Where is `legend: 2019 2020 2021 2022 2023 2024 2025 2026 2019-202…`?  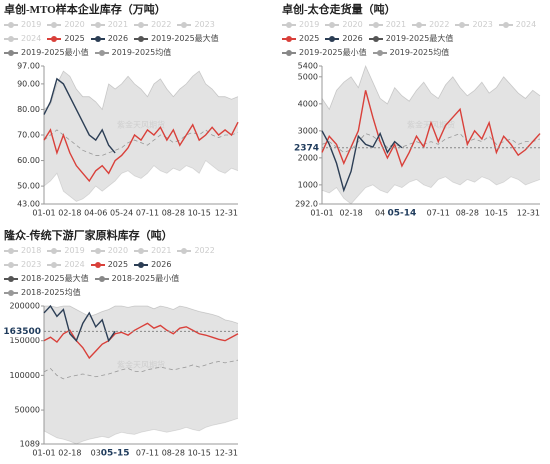 legend: 2019 2020 2021 2022 2023 2024 2025 2026 2019-202… is located at coordinates (414, 39).